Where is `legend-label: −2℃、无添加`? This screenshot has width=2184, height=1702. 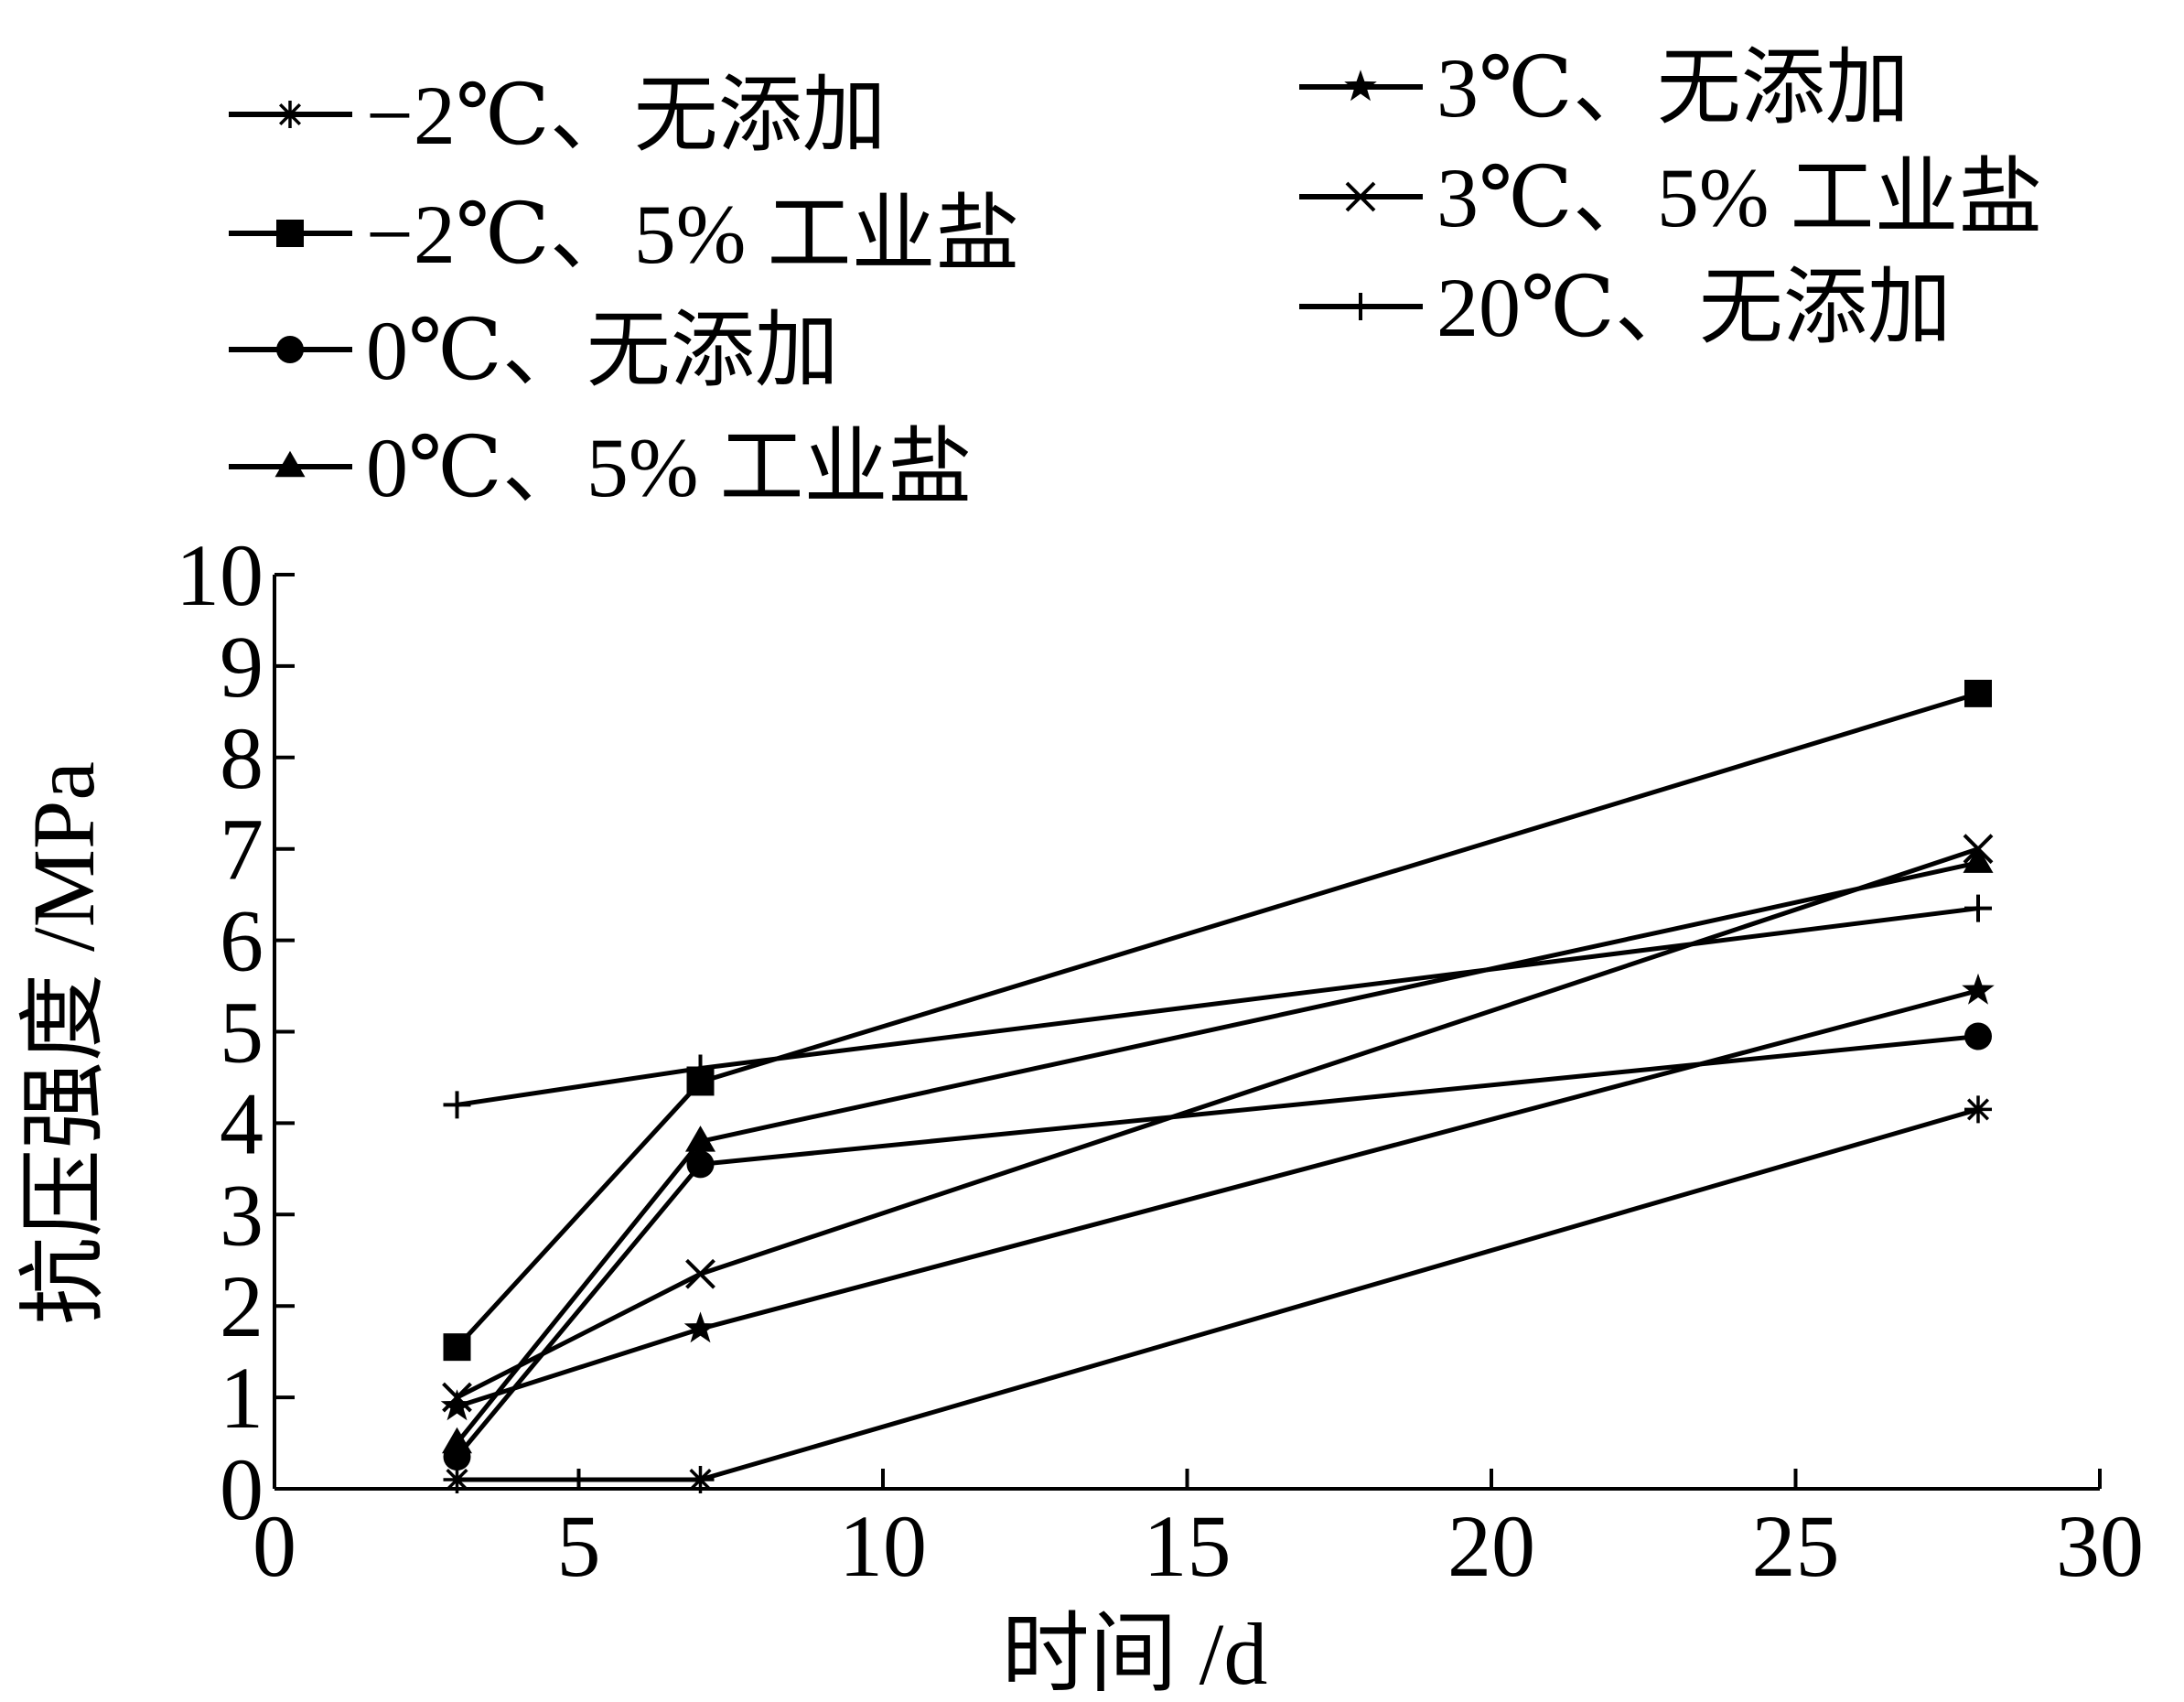
legend-label: −2℃、无添加 is located at coordinates (626, 115).